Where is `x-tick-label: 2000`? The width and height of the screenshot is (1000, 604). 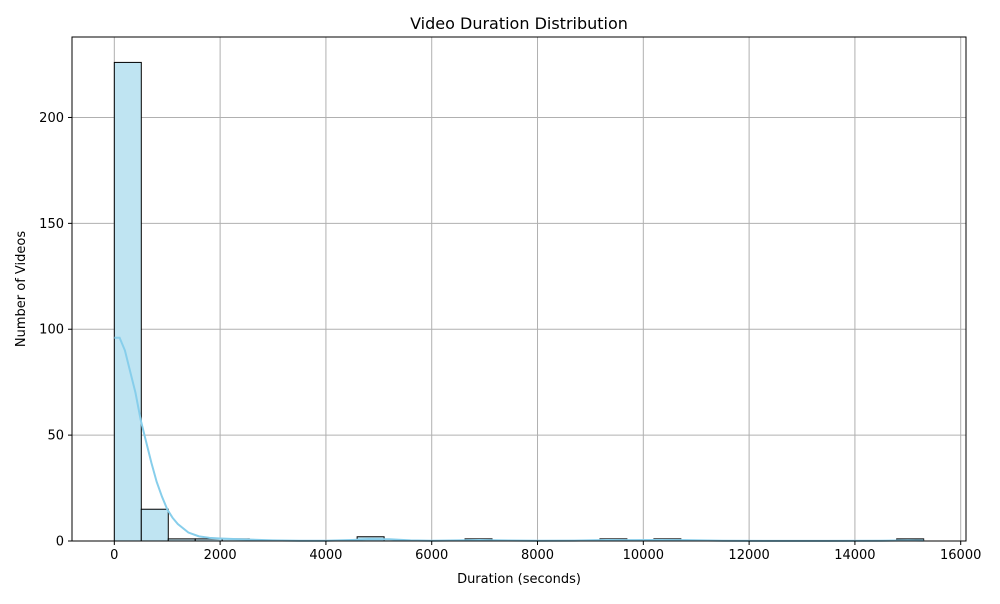
x-tick-label: 2000 is located at coordinates (220, 555).